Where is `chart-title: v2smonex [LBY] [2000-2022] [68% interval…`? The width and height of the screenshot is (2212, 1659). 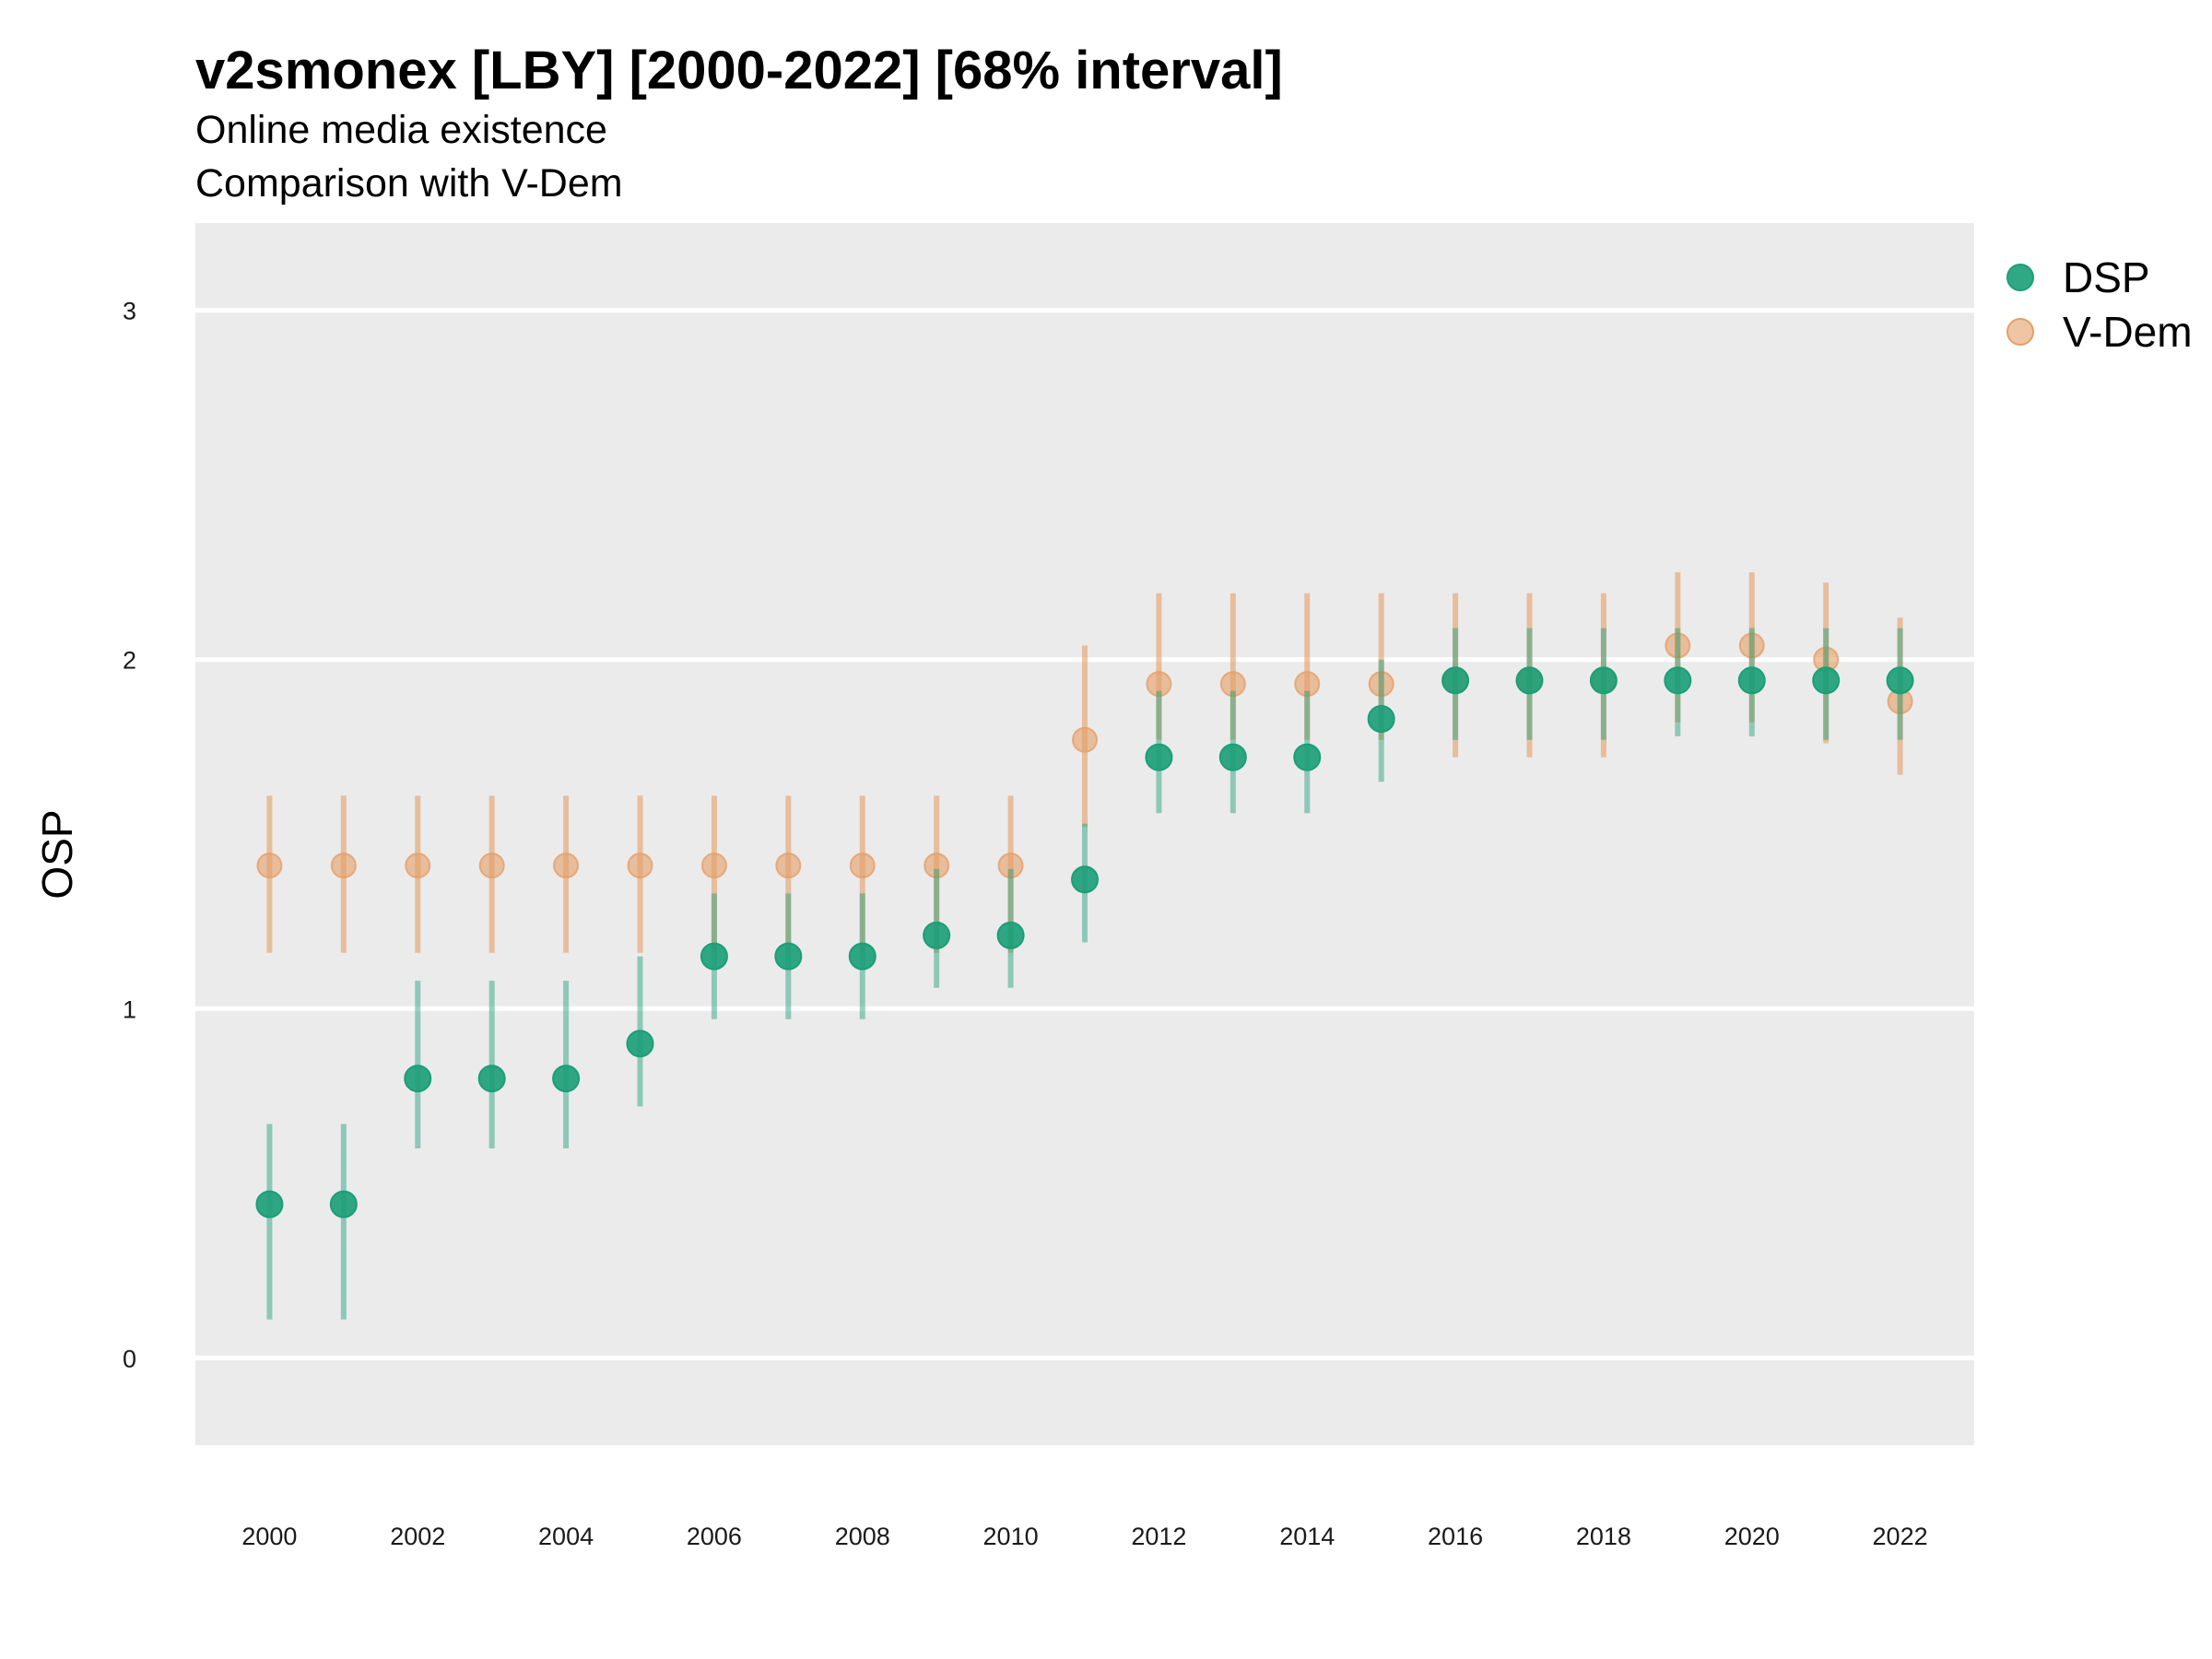
chart-title: v2smonex [LBY] [2000-2022] [68% interval… is located at coordinates (739, 70).